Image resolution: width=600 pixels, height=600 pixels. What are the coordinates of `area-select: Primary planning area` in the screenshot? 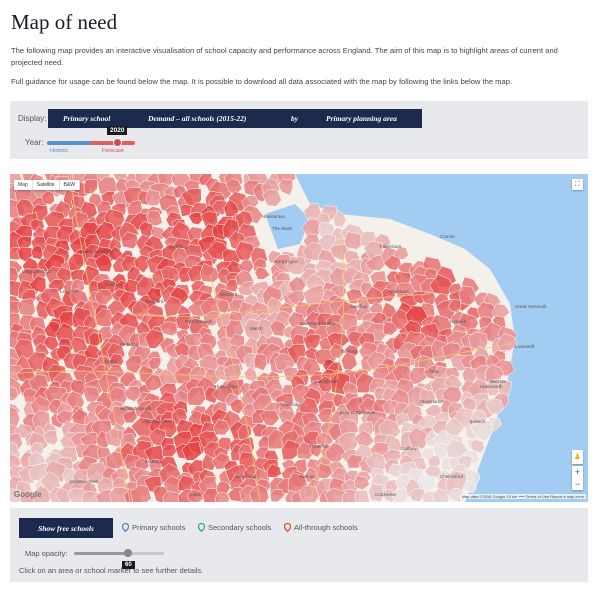 It's located at (361, 118).